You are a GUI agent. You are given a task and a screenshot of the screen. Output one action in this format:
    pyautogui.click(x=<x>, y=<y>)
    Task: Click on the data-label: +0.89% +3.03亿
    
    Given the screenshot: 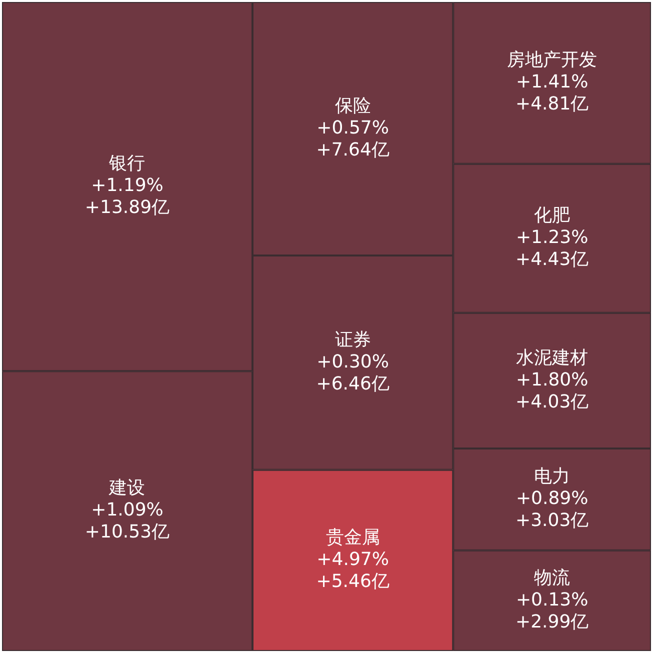 What is the action you would take?
    pyautogui.click(x=552, y=510)
    